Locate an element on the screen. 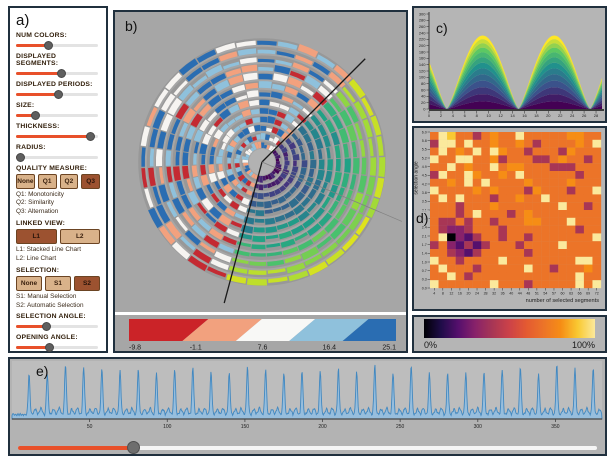  panel-a-label: a) is located at coordinates (23, 20).